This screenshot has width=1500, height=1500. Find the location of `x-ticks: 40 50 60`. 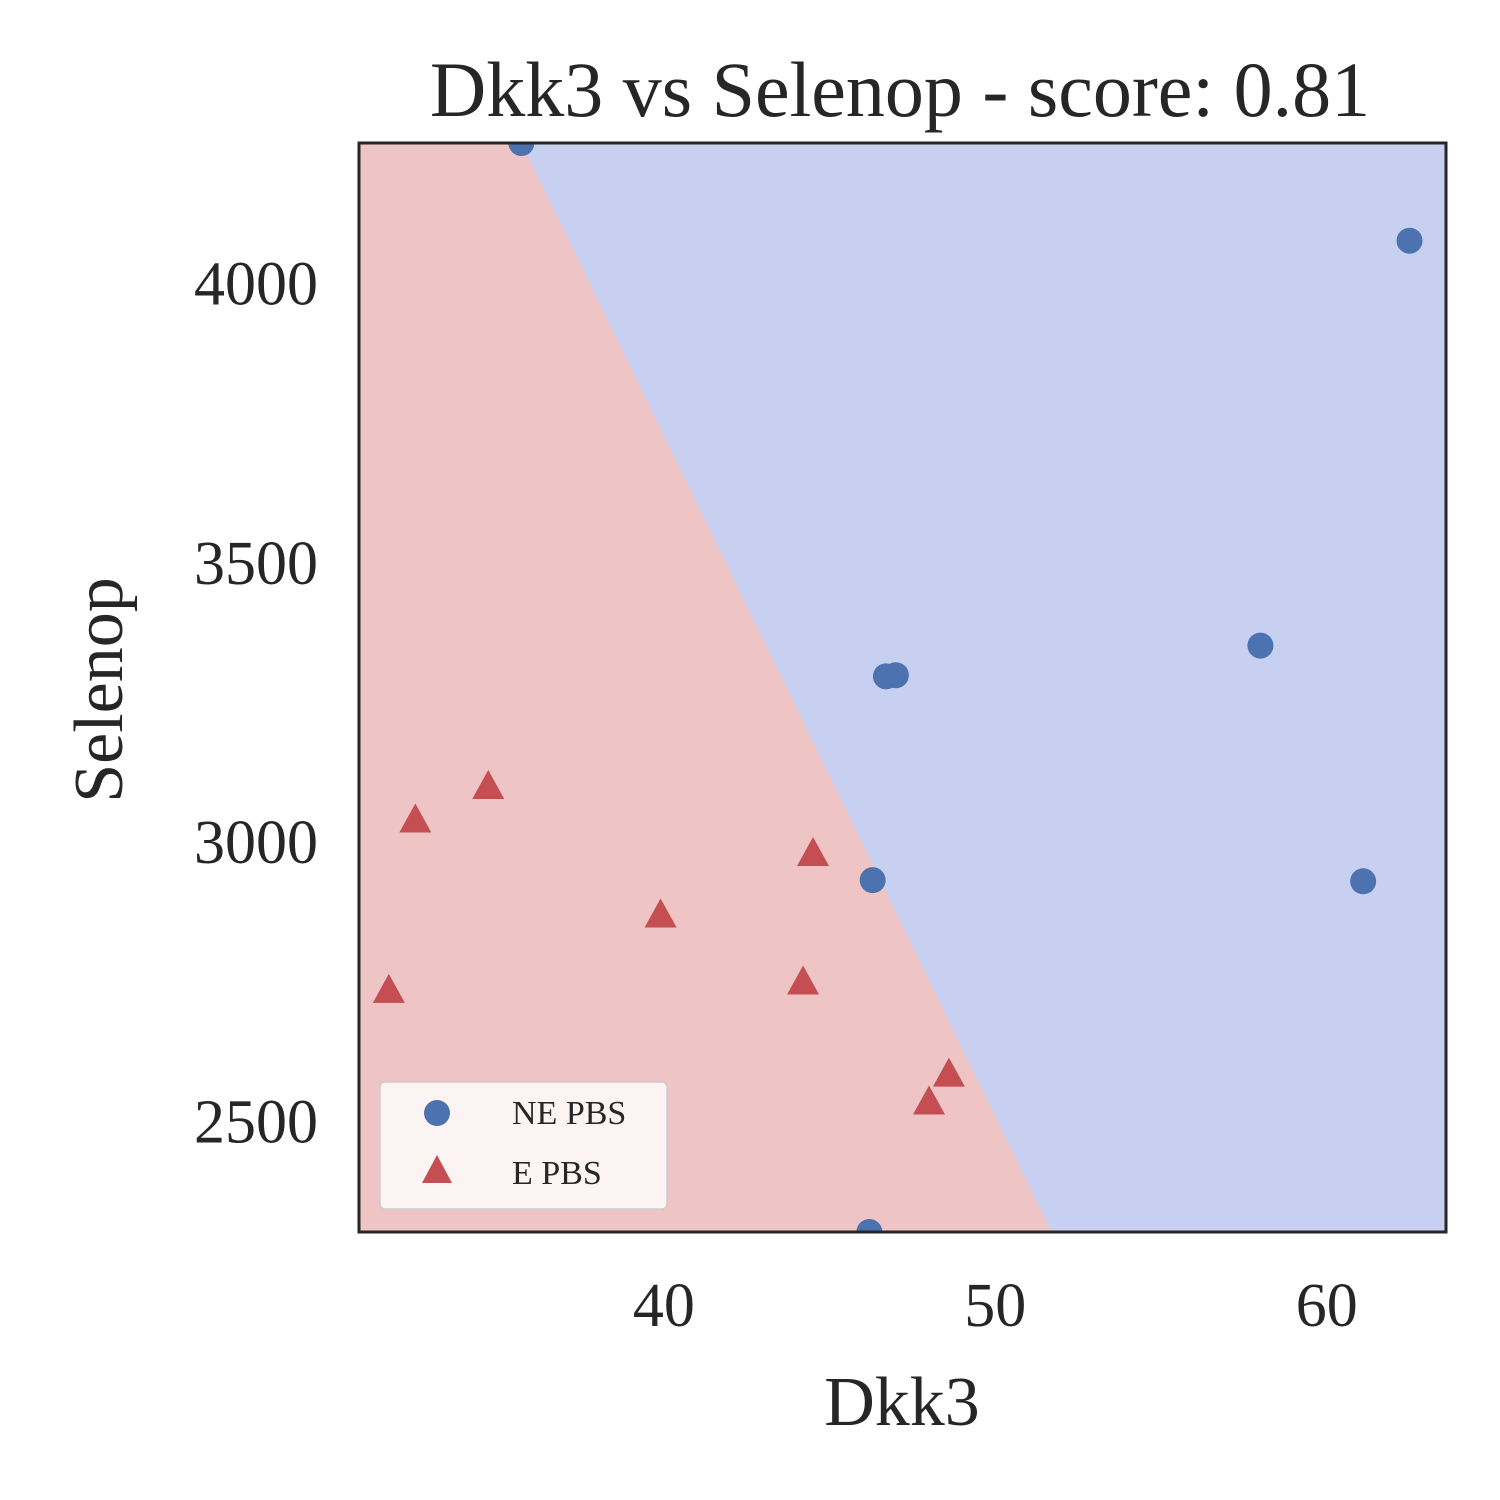

x-ticks: 40 50 60 is located at coordinates (995, 1306).